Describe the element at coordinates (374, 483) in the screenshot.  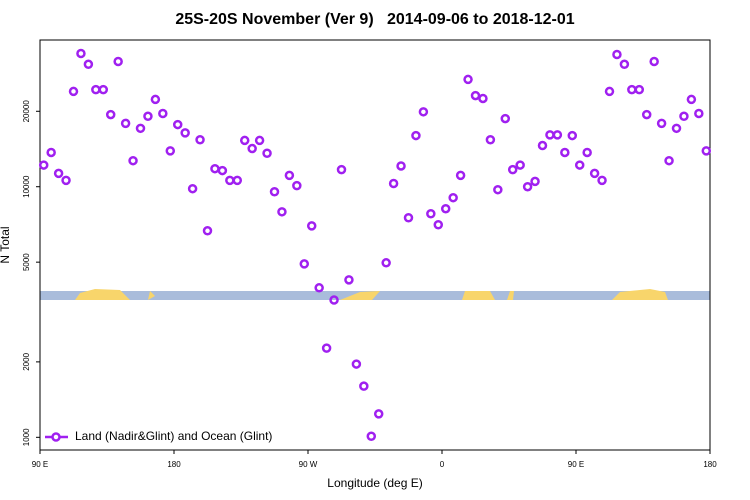
I see `x-axis-title: Longitude (deg E)` at that location.